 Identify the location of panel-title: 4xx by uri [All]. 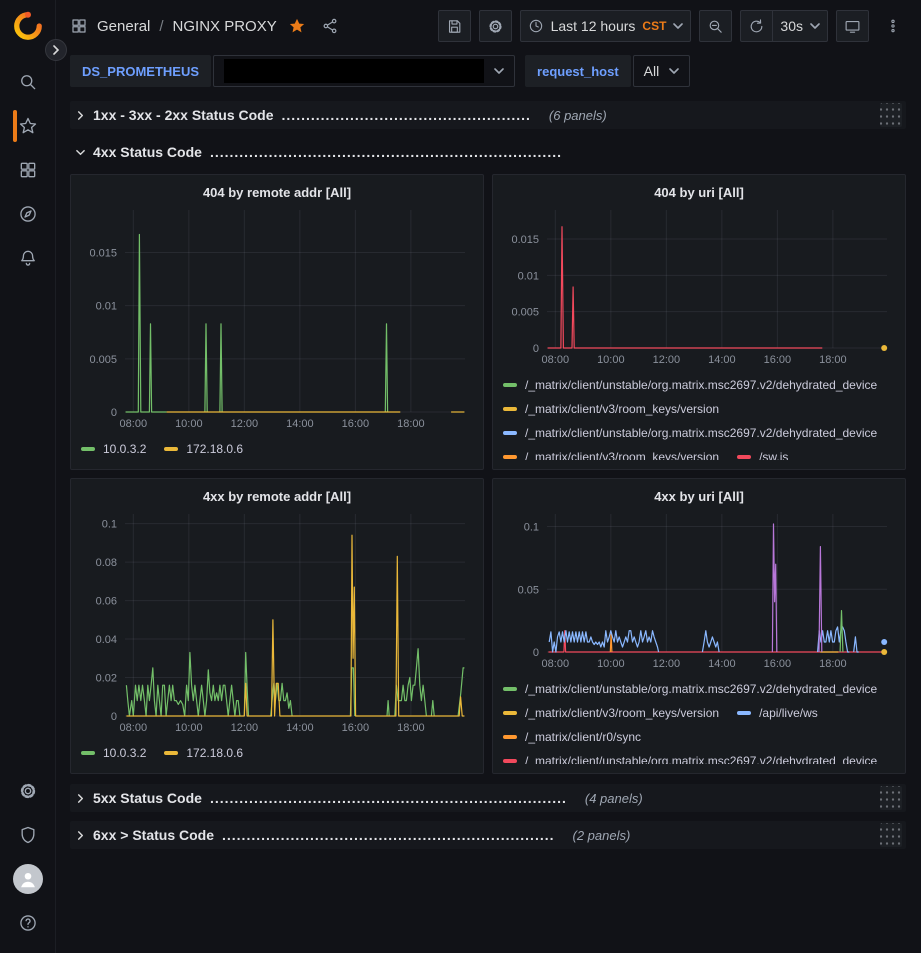
(699, 496).